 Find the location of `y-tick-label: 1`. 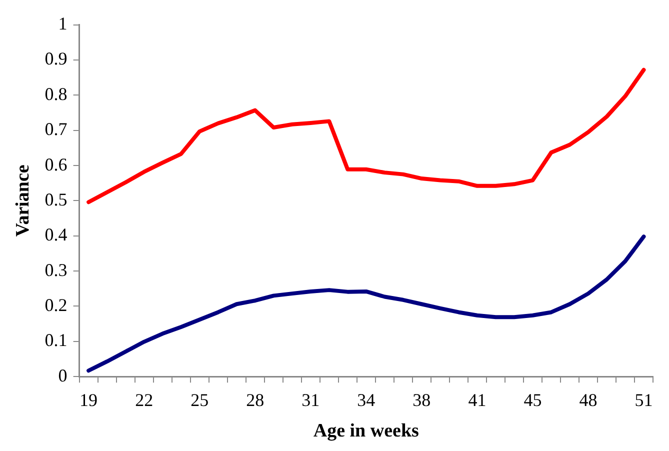

y-tick-label: 1 is located at coordinates (63, 24).